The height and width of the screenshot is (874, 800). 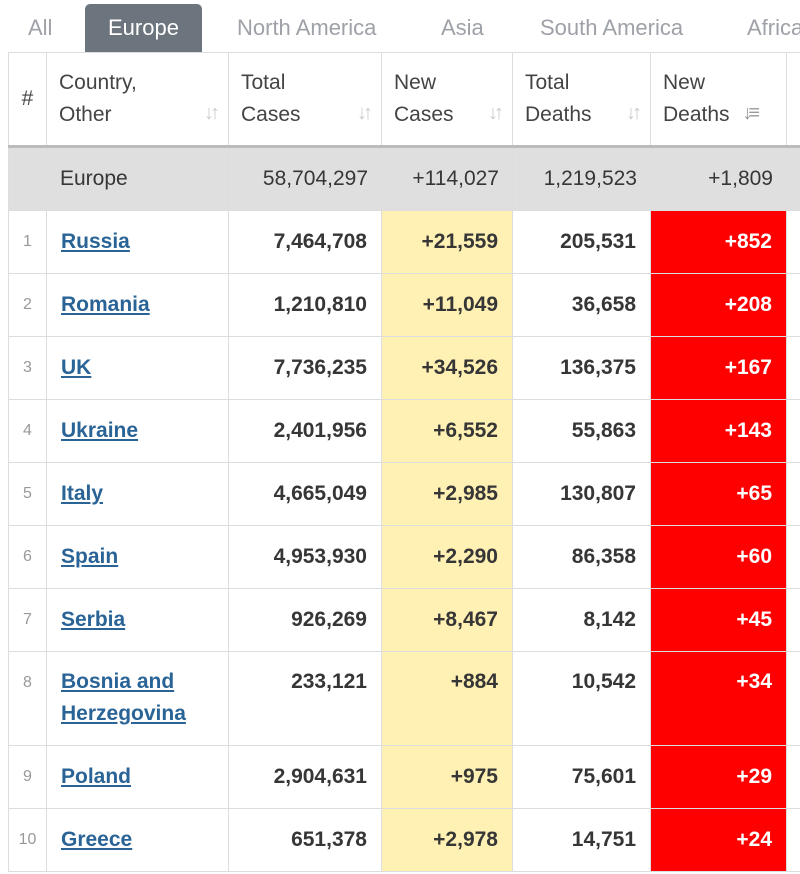 I want to click on total-cases-cell: 4,665,049, so click(x=305, y=494).